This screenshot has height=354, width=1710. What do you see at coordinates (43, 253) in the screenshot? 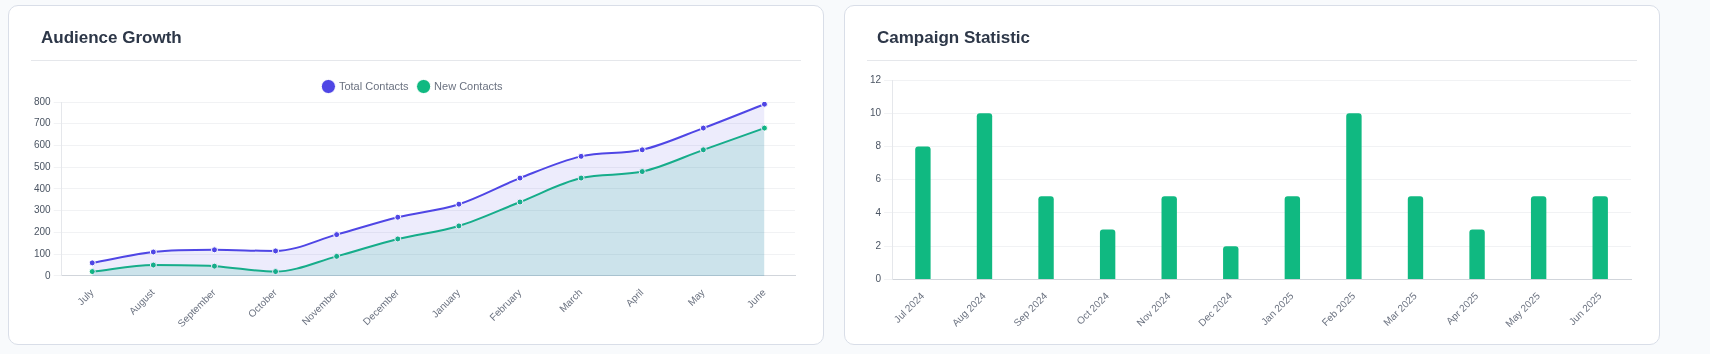
I see `y-tick-label: 100` at bounding box center [43, 253].